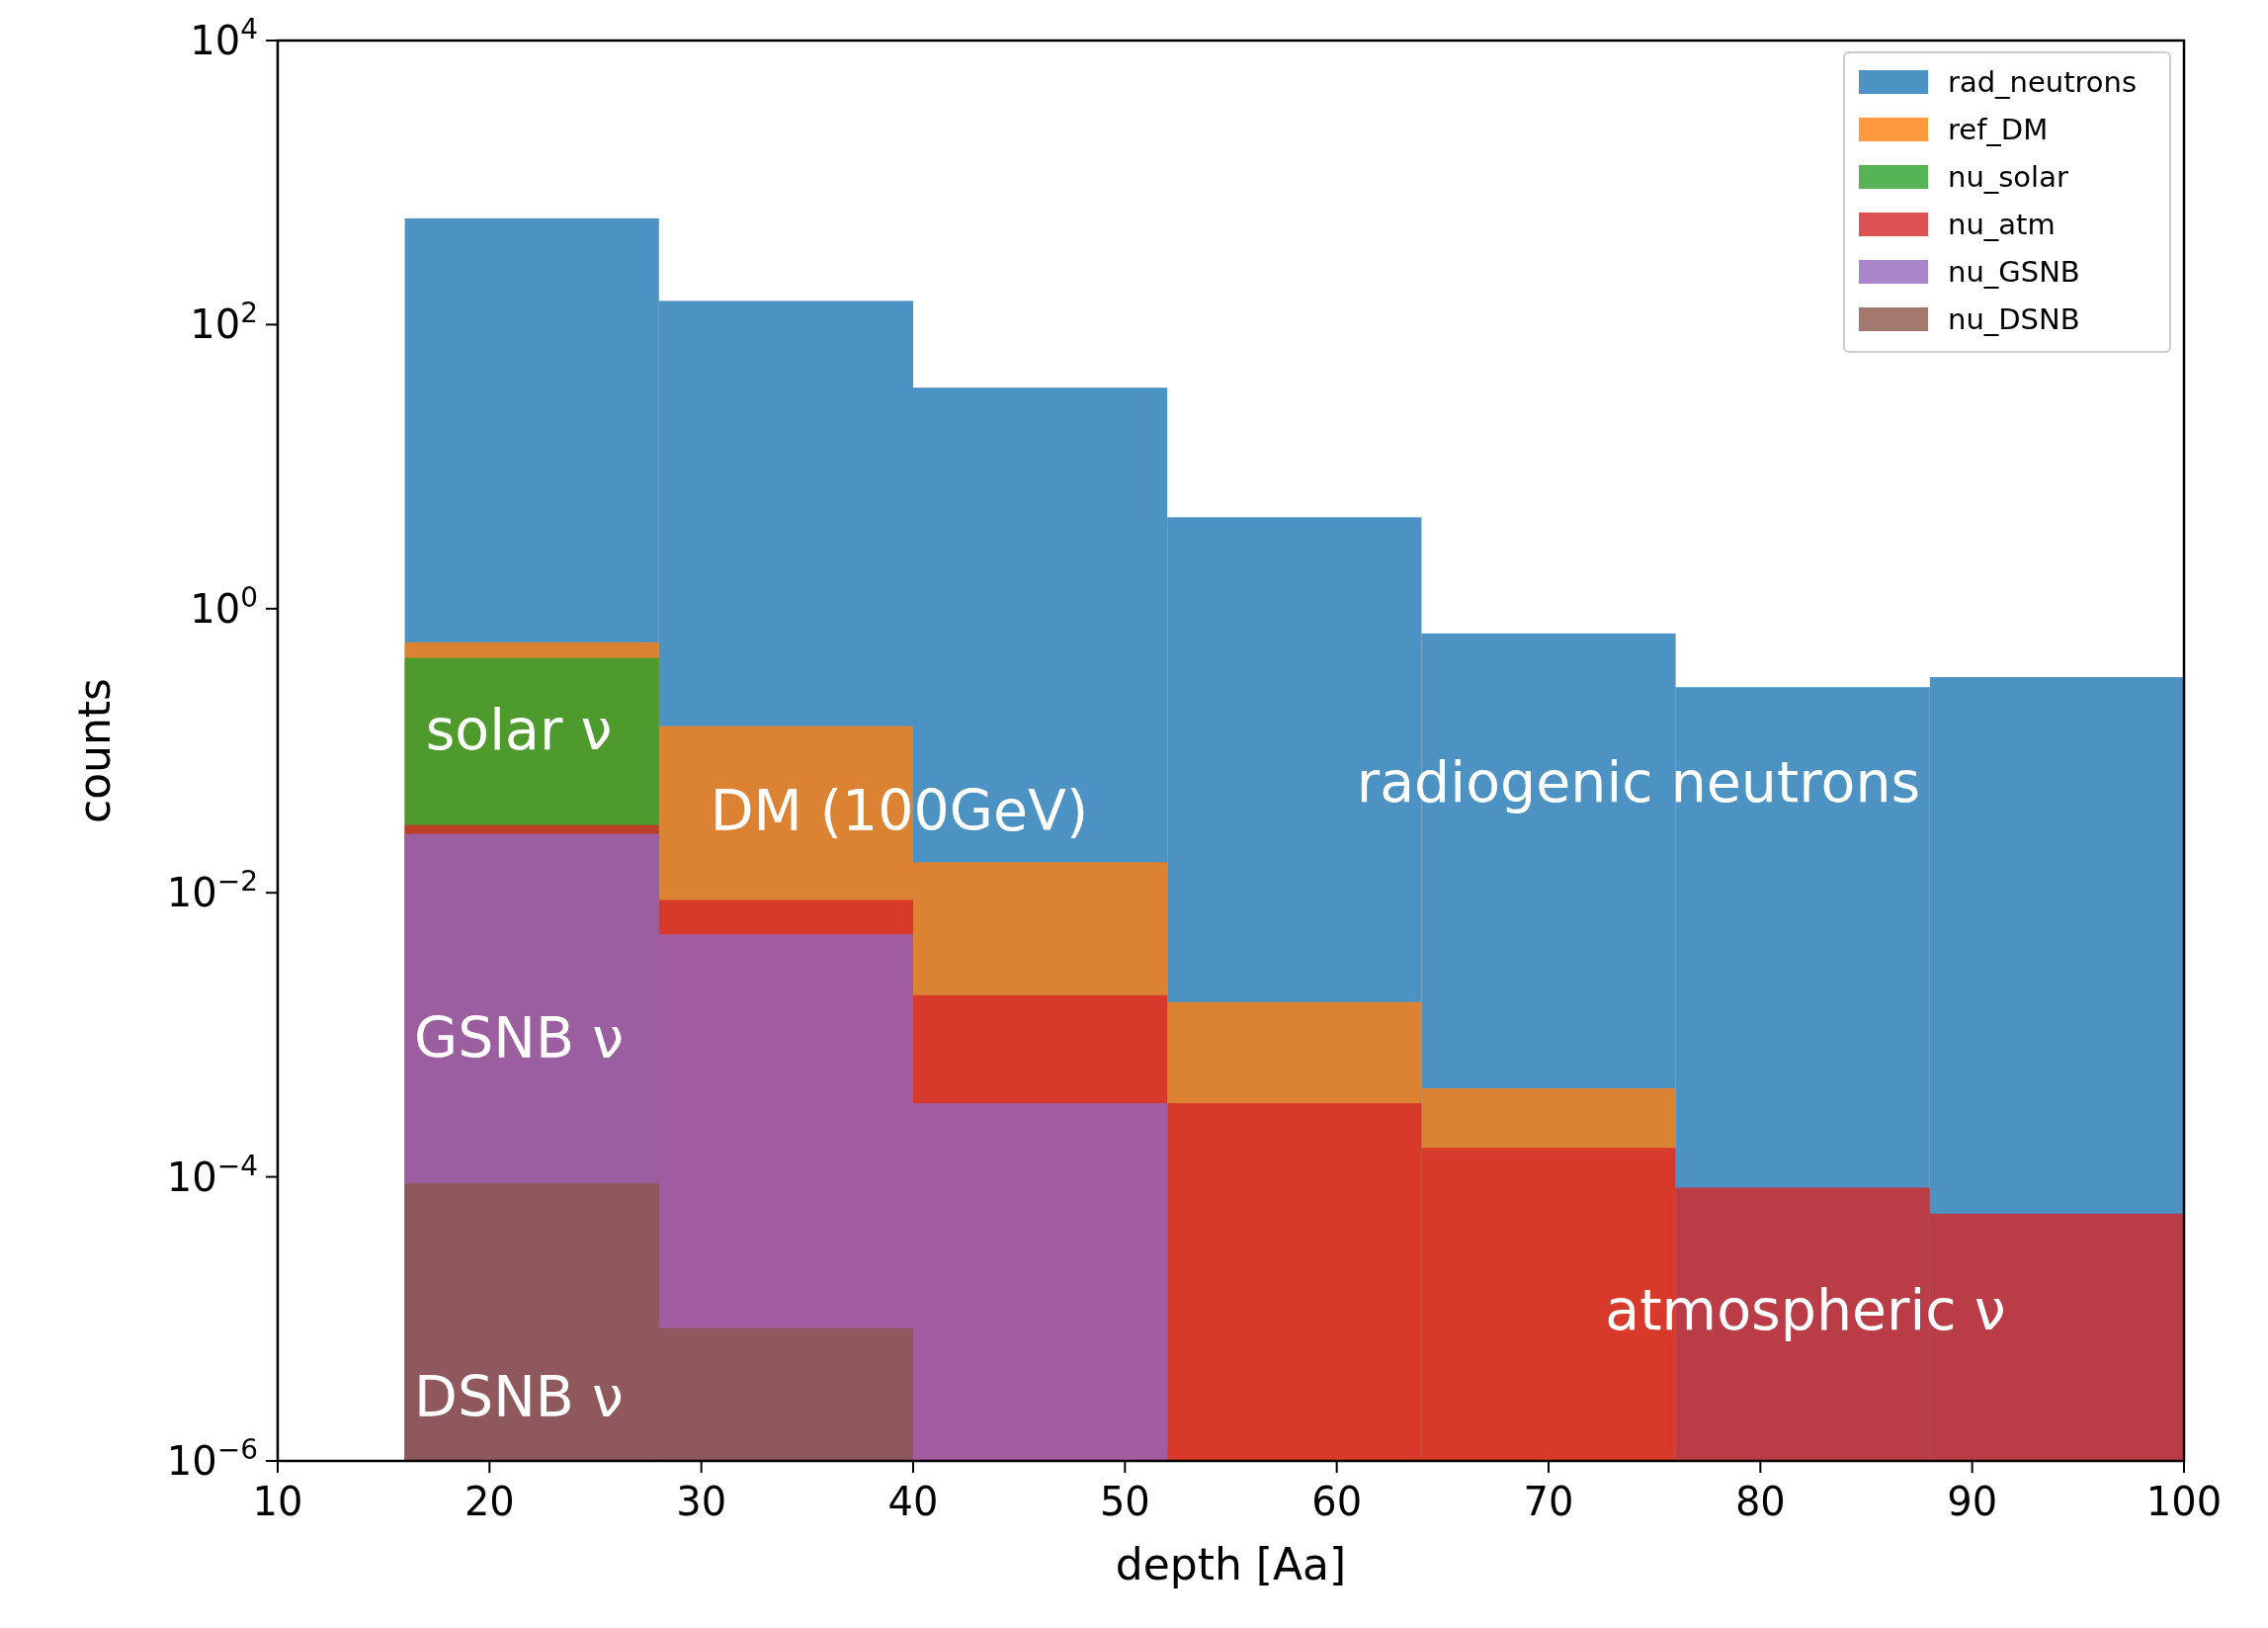 The width and height of the screenshot is (2268, 1628). Describe the element at coordinates (2014, 272) in the screenshot. I see `legend-label: nu_GSNB` at that location.